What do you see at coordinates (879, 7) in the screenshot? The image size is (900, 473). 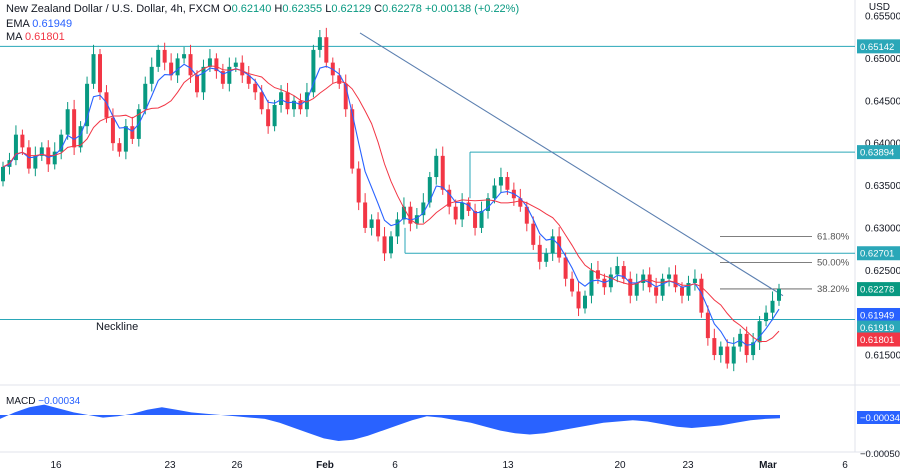 I see `currency-label: USD` at bounding box center [879, 7].